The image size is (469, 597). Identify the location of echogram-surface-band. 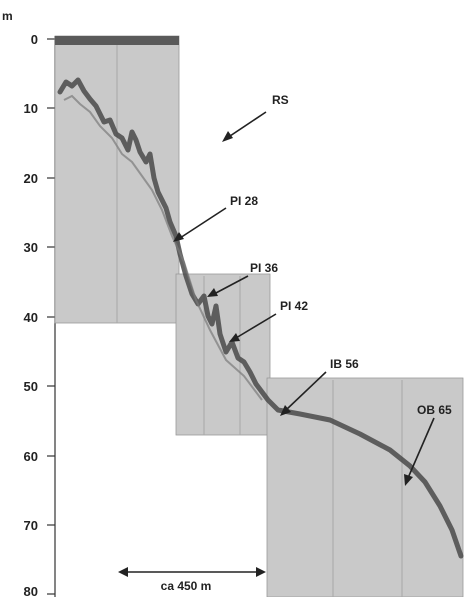
(117, 40).